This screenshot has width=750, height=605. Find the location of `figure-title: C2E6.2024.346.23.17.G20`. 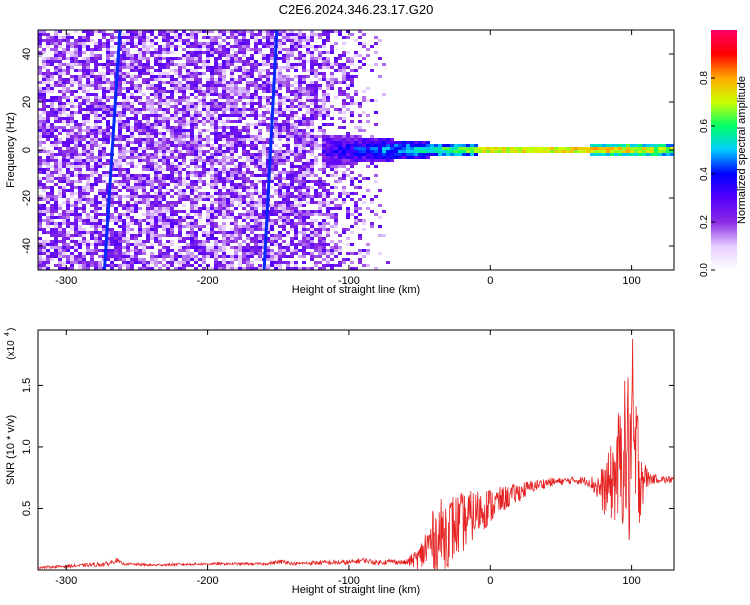

figure-title: C2E6.2024.346.23.17.G20 is located at coordinates (356, 9).